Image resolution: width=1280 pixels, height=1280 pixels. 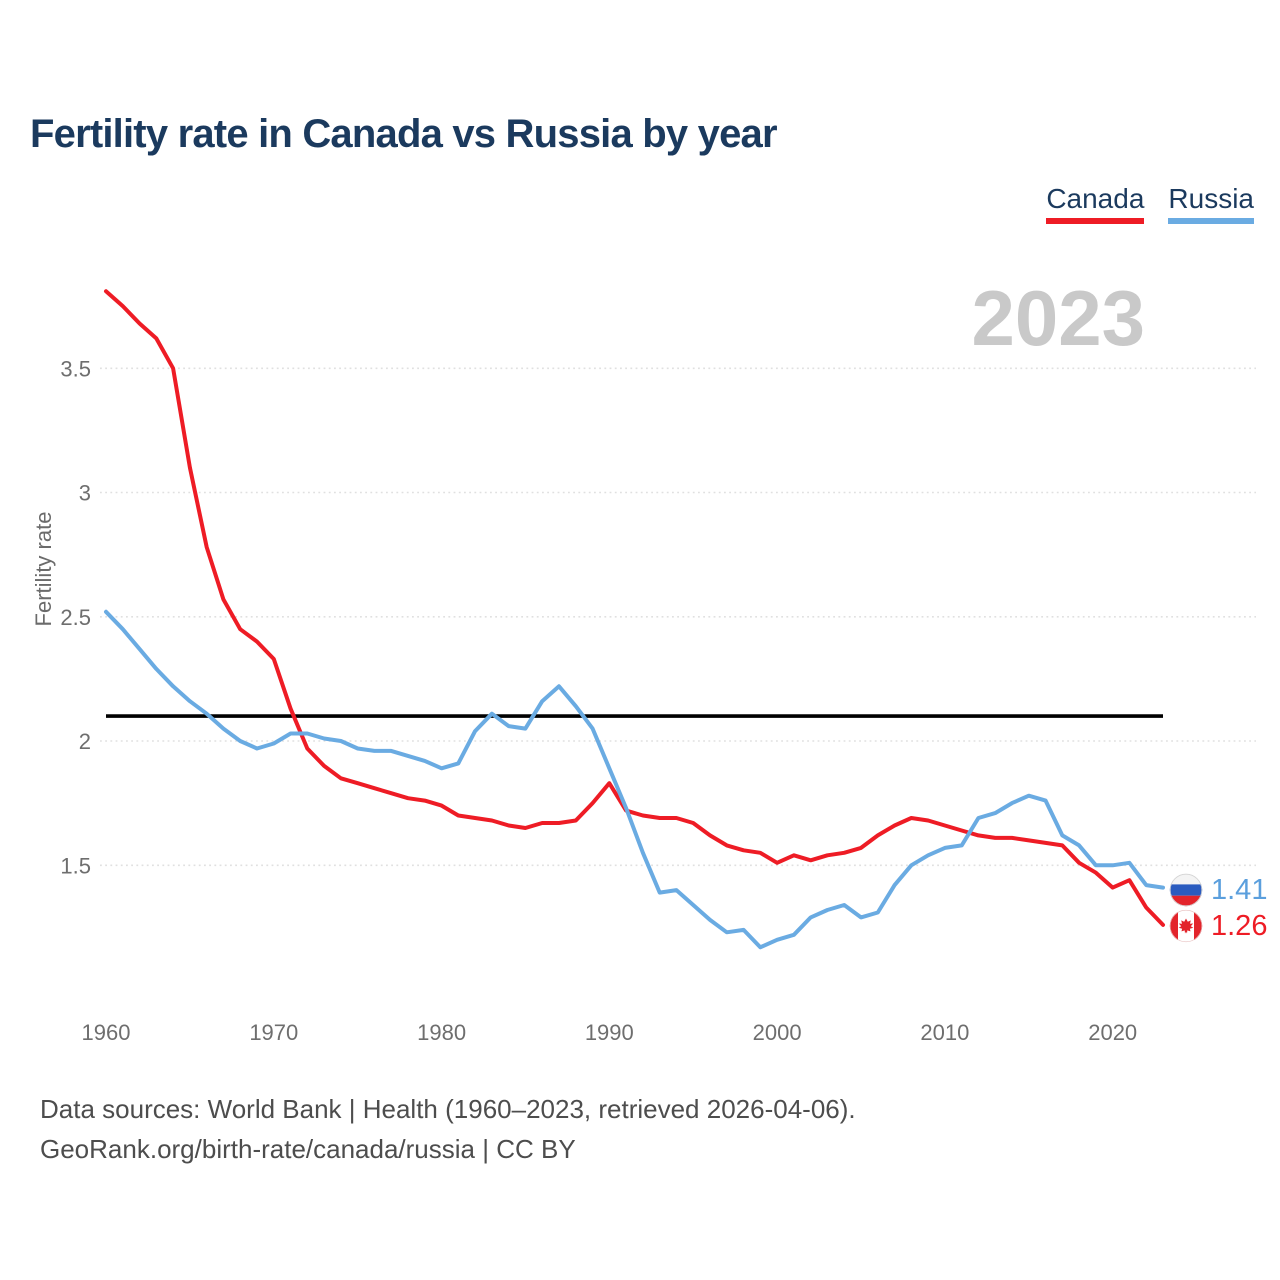 I want to click on canada-latest-value: 1.26, so click(x=1239, y=925).